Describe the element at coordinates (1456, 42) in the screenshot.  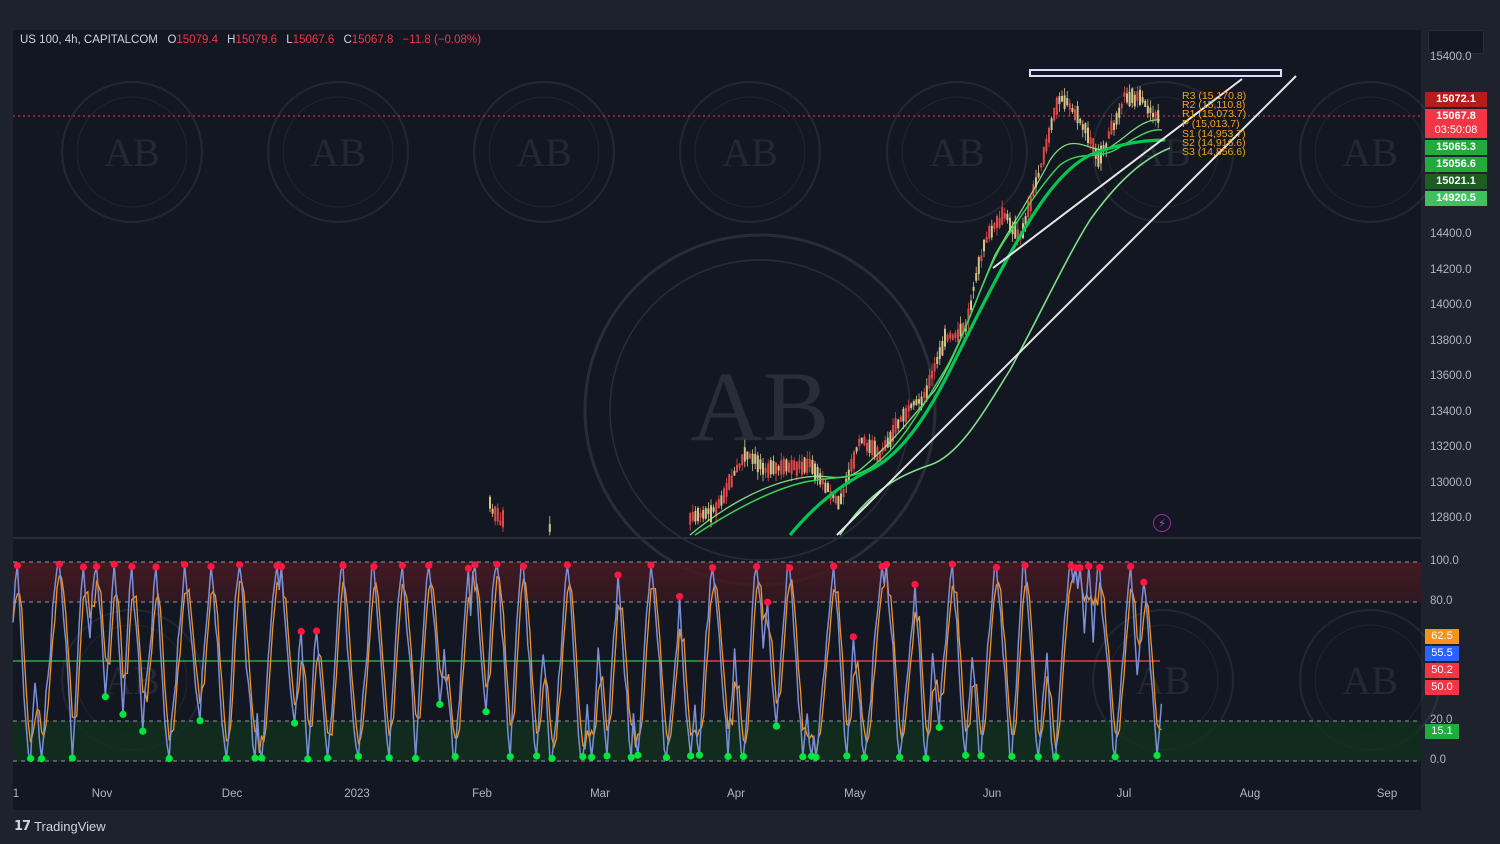
I see `axis-control-box` at that location.